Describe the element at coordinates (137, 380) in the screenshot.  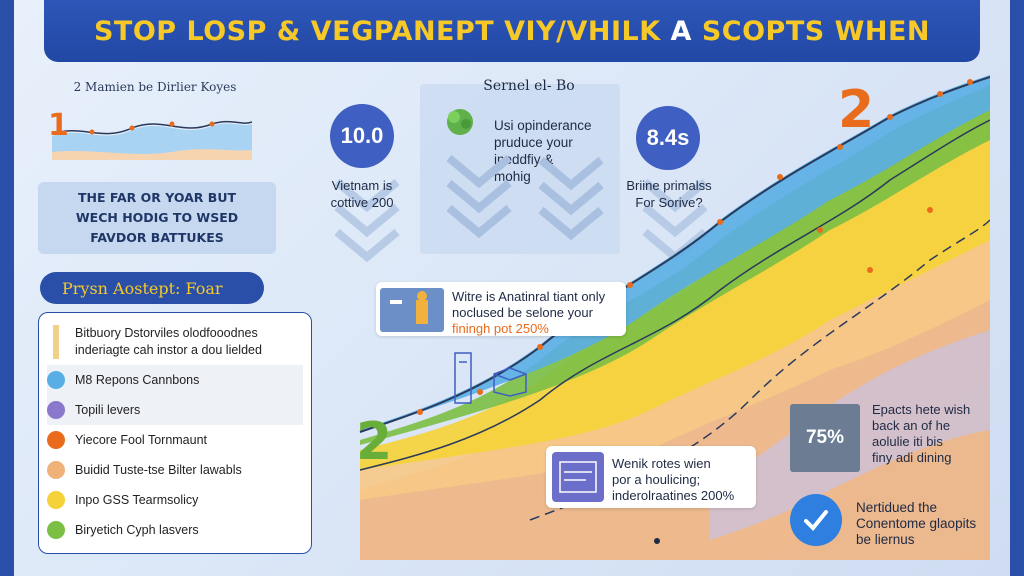
I see `legend-item-label: M8 Repons Cannbons` at that location.